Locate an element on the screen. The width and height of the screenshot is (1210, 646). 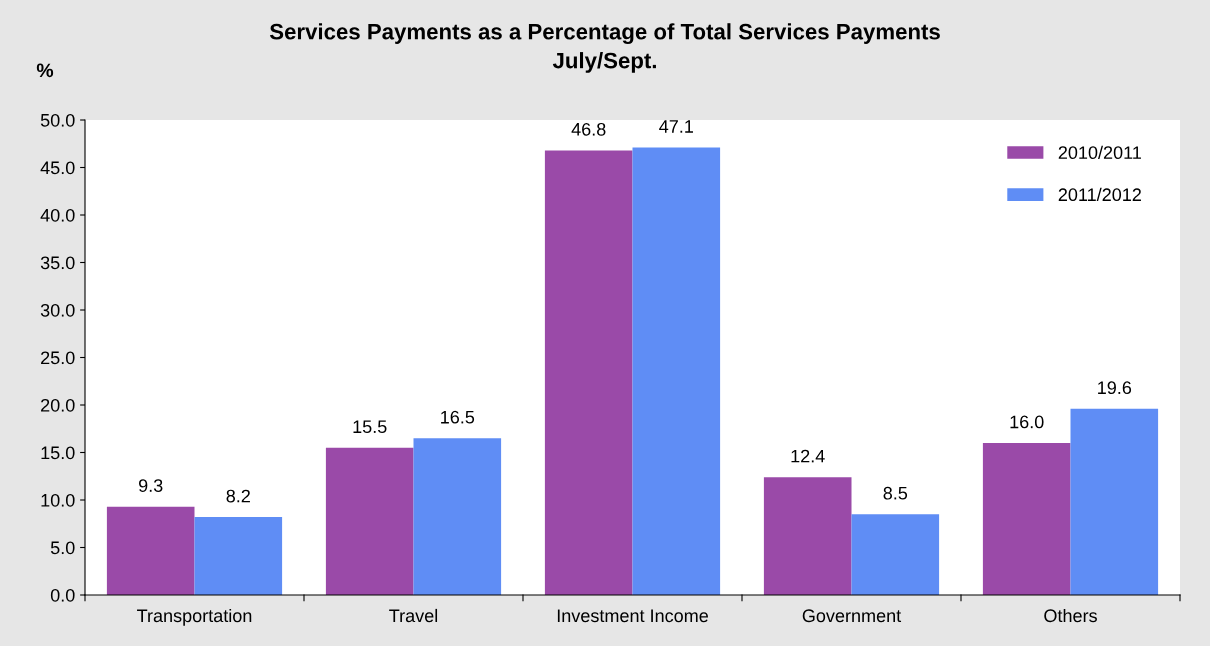
data-label: 19.6 is located at coordinates (1115, 388).